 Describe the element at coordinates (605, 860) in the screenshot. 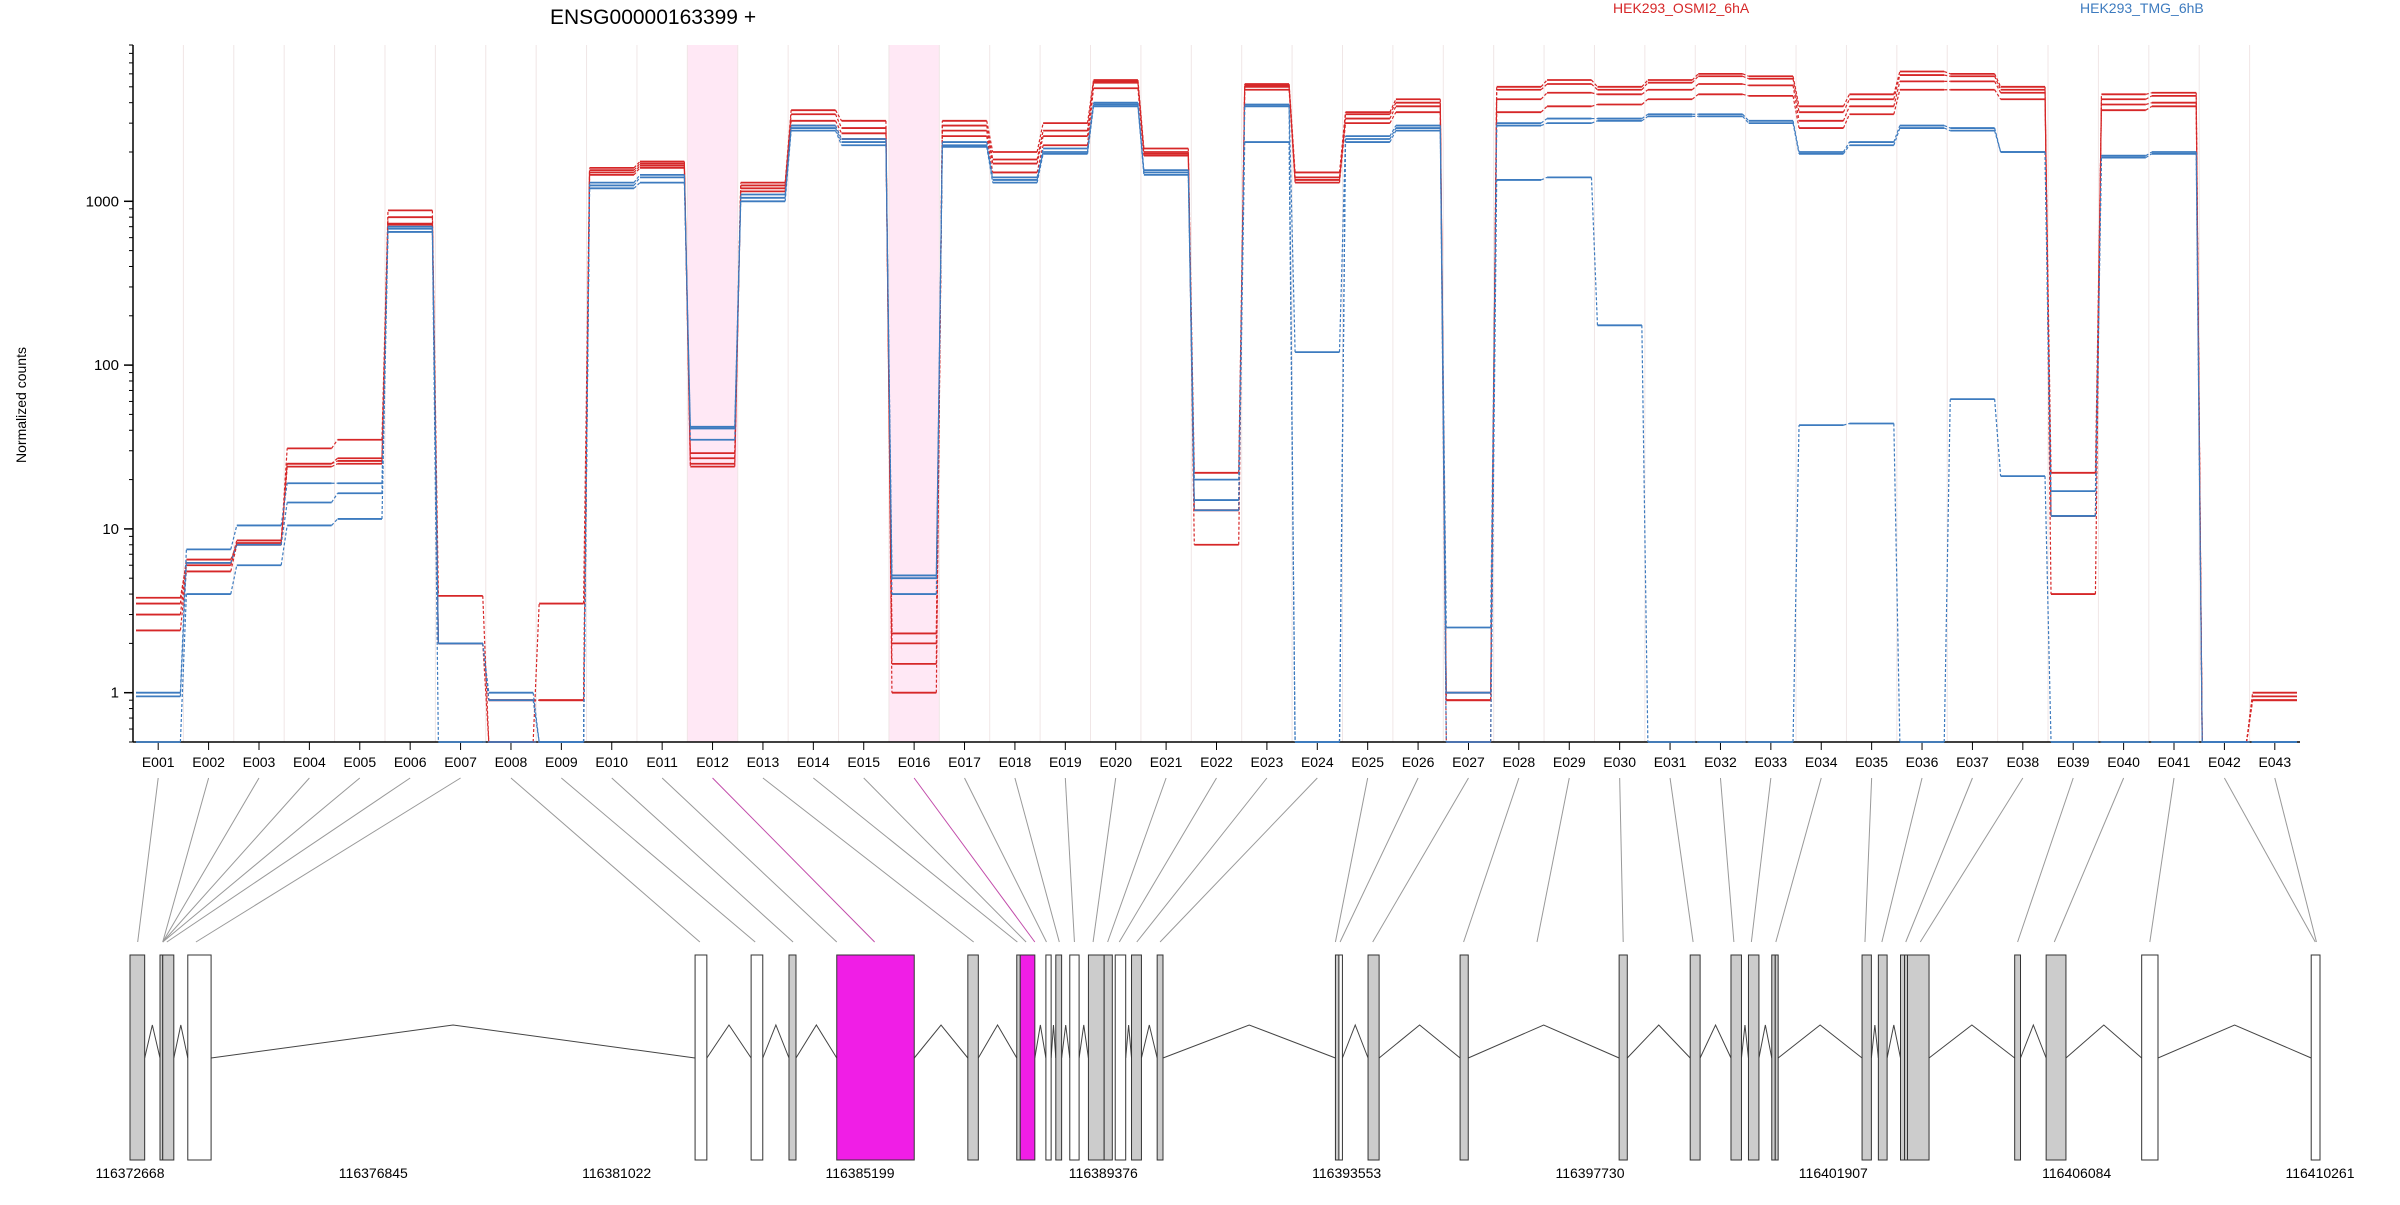

I see `exon-link-e008` at that location.